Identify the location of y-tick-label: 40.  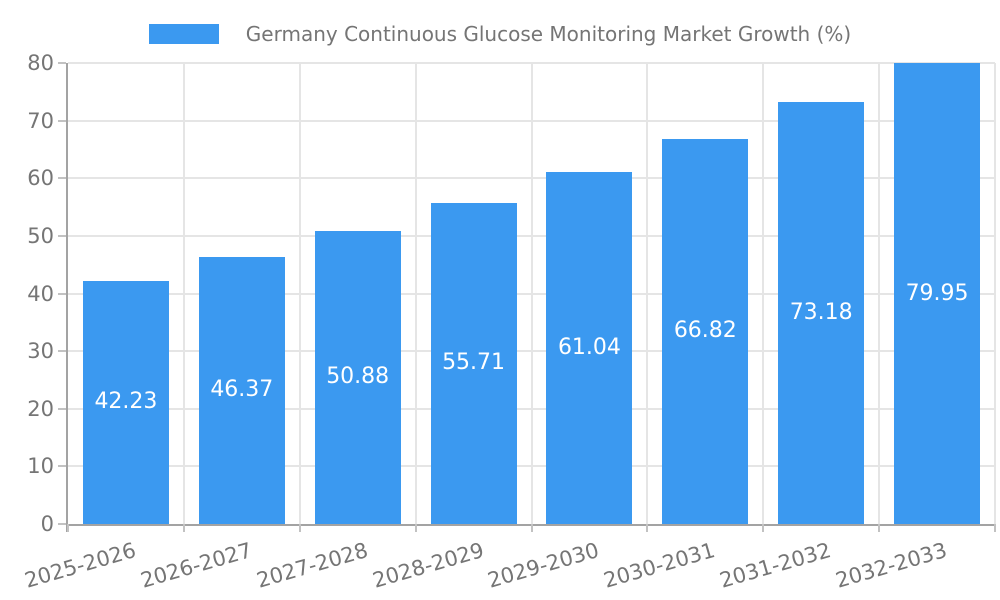
(40, 293).